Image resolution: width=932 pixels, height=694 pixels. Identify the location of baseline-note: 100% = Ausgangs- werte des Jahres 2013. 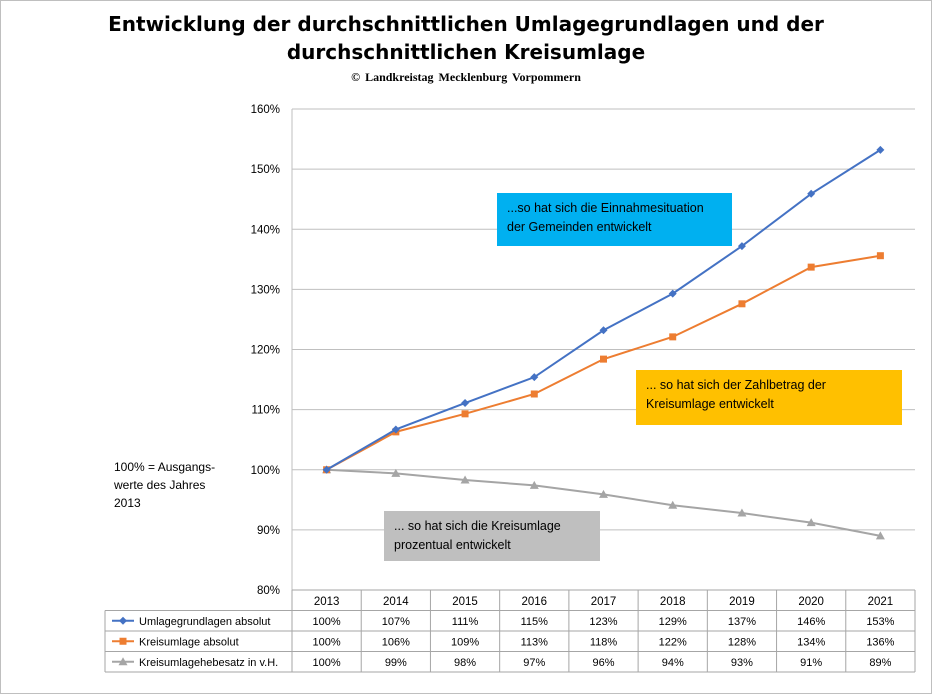
(179, 485).